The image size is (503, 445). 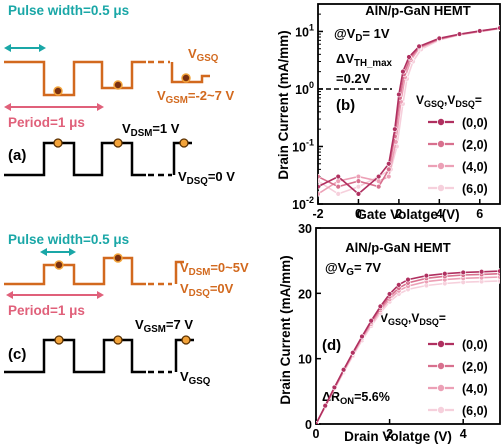 I want to click on vdsq-label-c: VDSQ​=0V, so click(x=207, y=290).